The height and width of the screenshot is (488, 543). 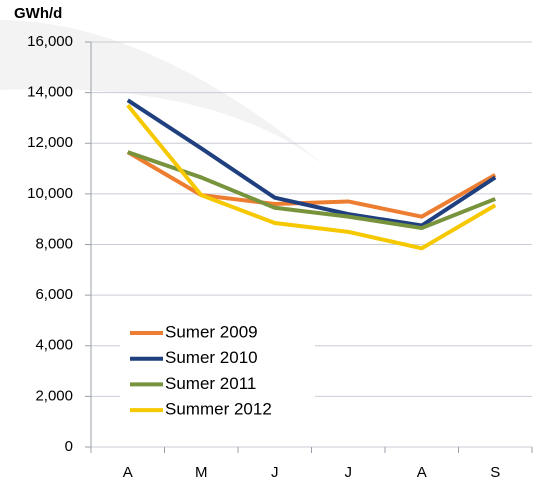 What do you see at coordinates (495, 472) in the screenshot?
I see `x-tick-label: S` at bounding box center [495, 472].